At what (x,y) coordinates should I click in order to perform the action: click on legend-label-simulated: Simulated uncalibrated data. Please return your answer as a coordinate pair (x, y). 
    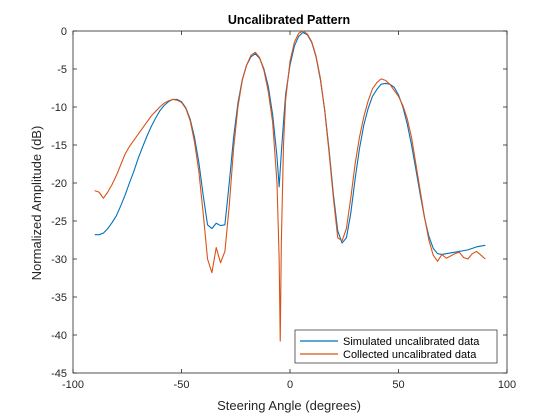
    Looking at the image, I should click on (411, 342).